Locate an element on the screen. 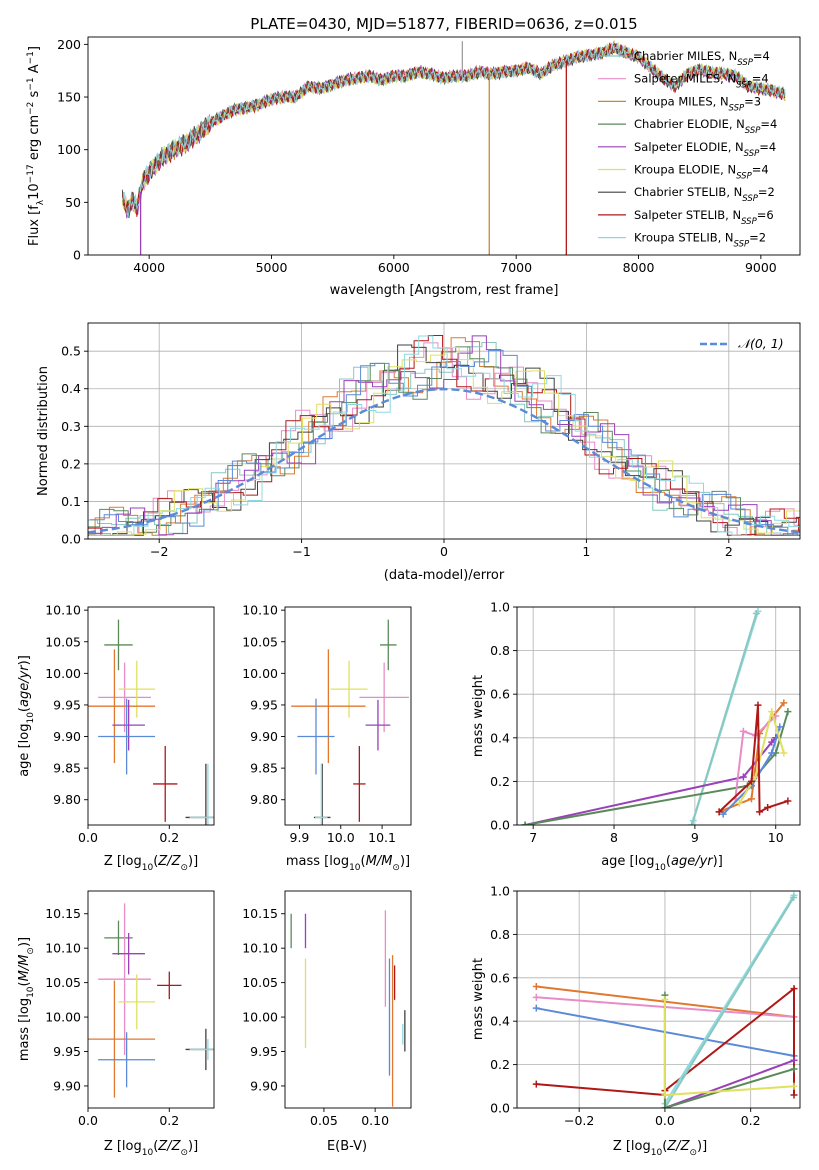 The height and width of the screenshot is (1170, 819). x-tick-label: 2 is located at coordinates (729, 551).